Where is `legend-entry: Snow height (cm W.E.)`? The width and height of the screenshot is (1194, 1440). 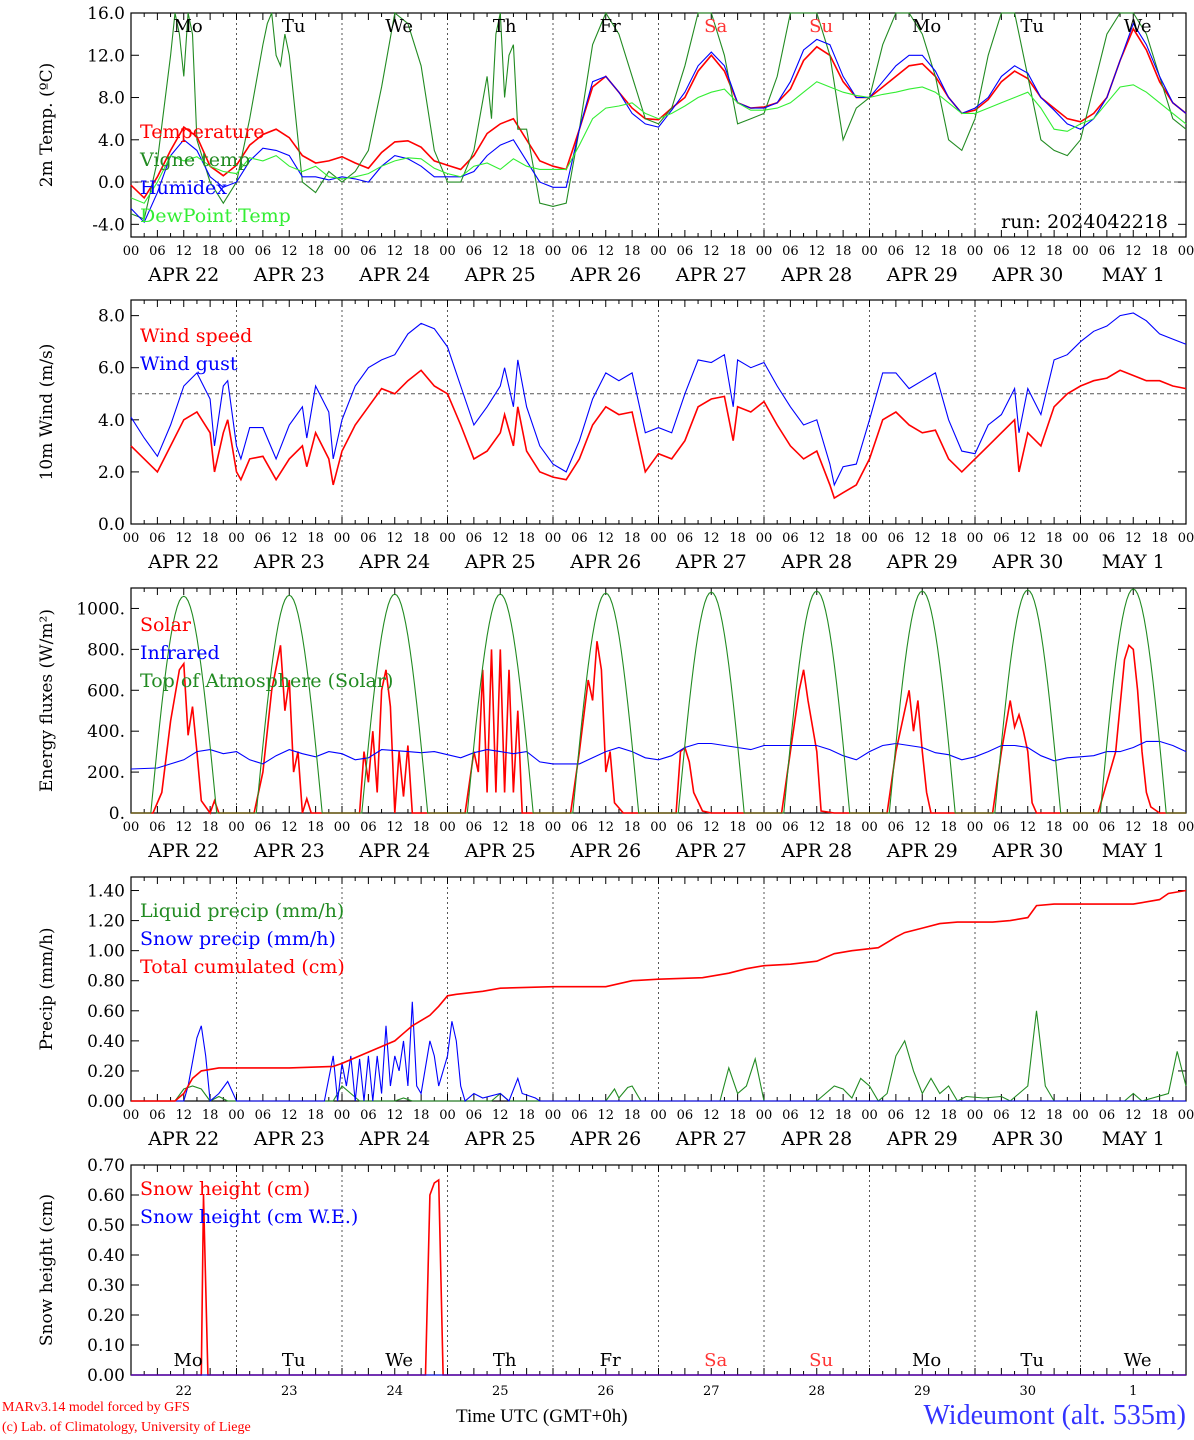
legend-entry: Snow height (cm W.E.) is located at coordinates (249, 1217).